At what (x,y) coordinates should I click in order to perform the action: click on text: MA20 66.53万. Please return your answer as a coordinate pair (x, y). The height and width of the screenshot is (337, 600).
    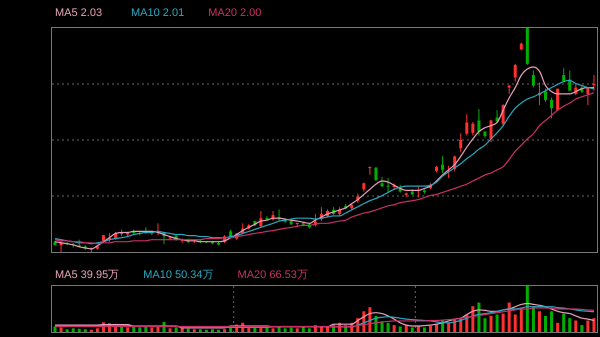
    Looking at the image, I should click on (273, 275).